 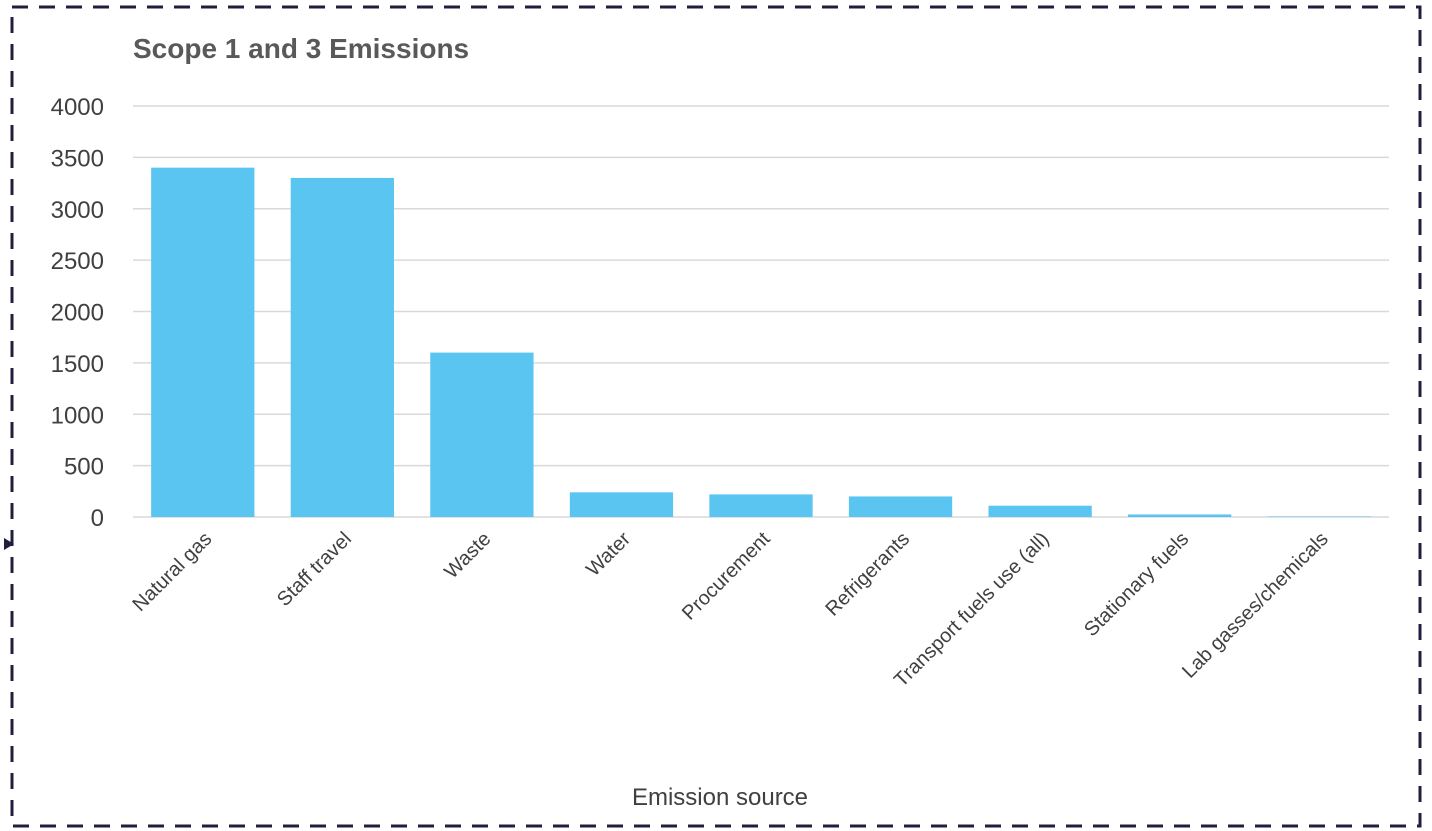 What do you see at coordinates (97, 518) in the screenshot?
I see `y-tick-label: 0` at bounding box center [97, 518].